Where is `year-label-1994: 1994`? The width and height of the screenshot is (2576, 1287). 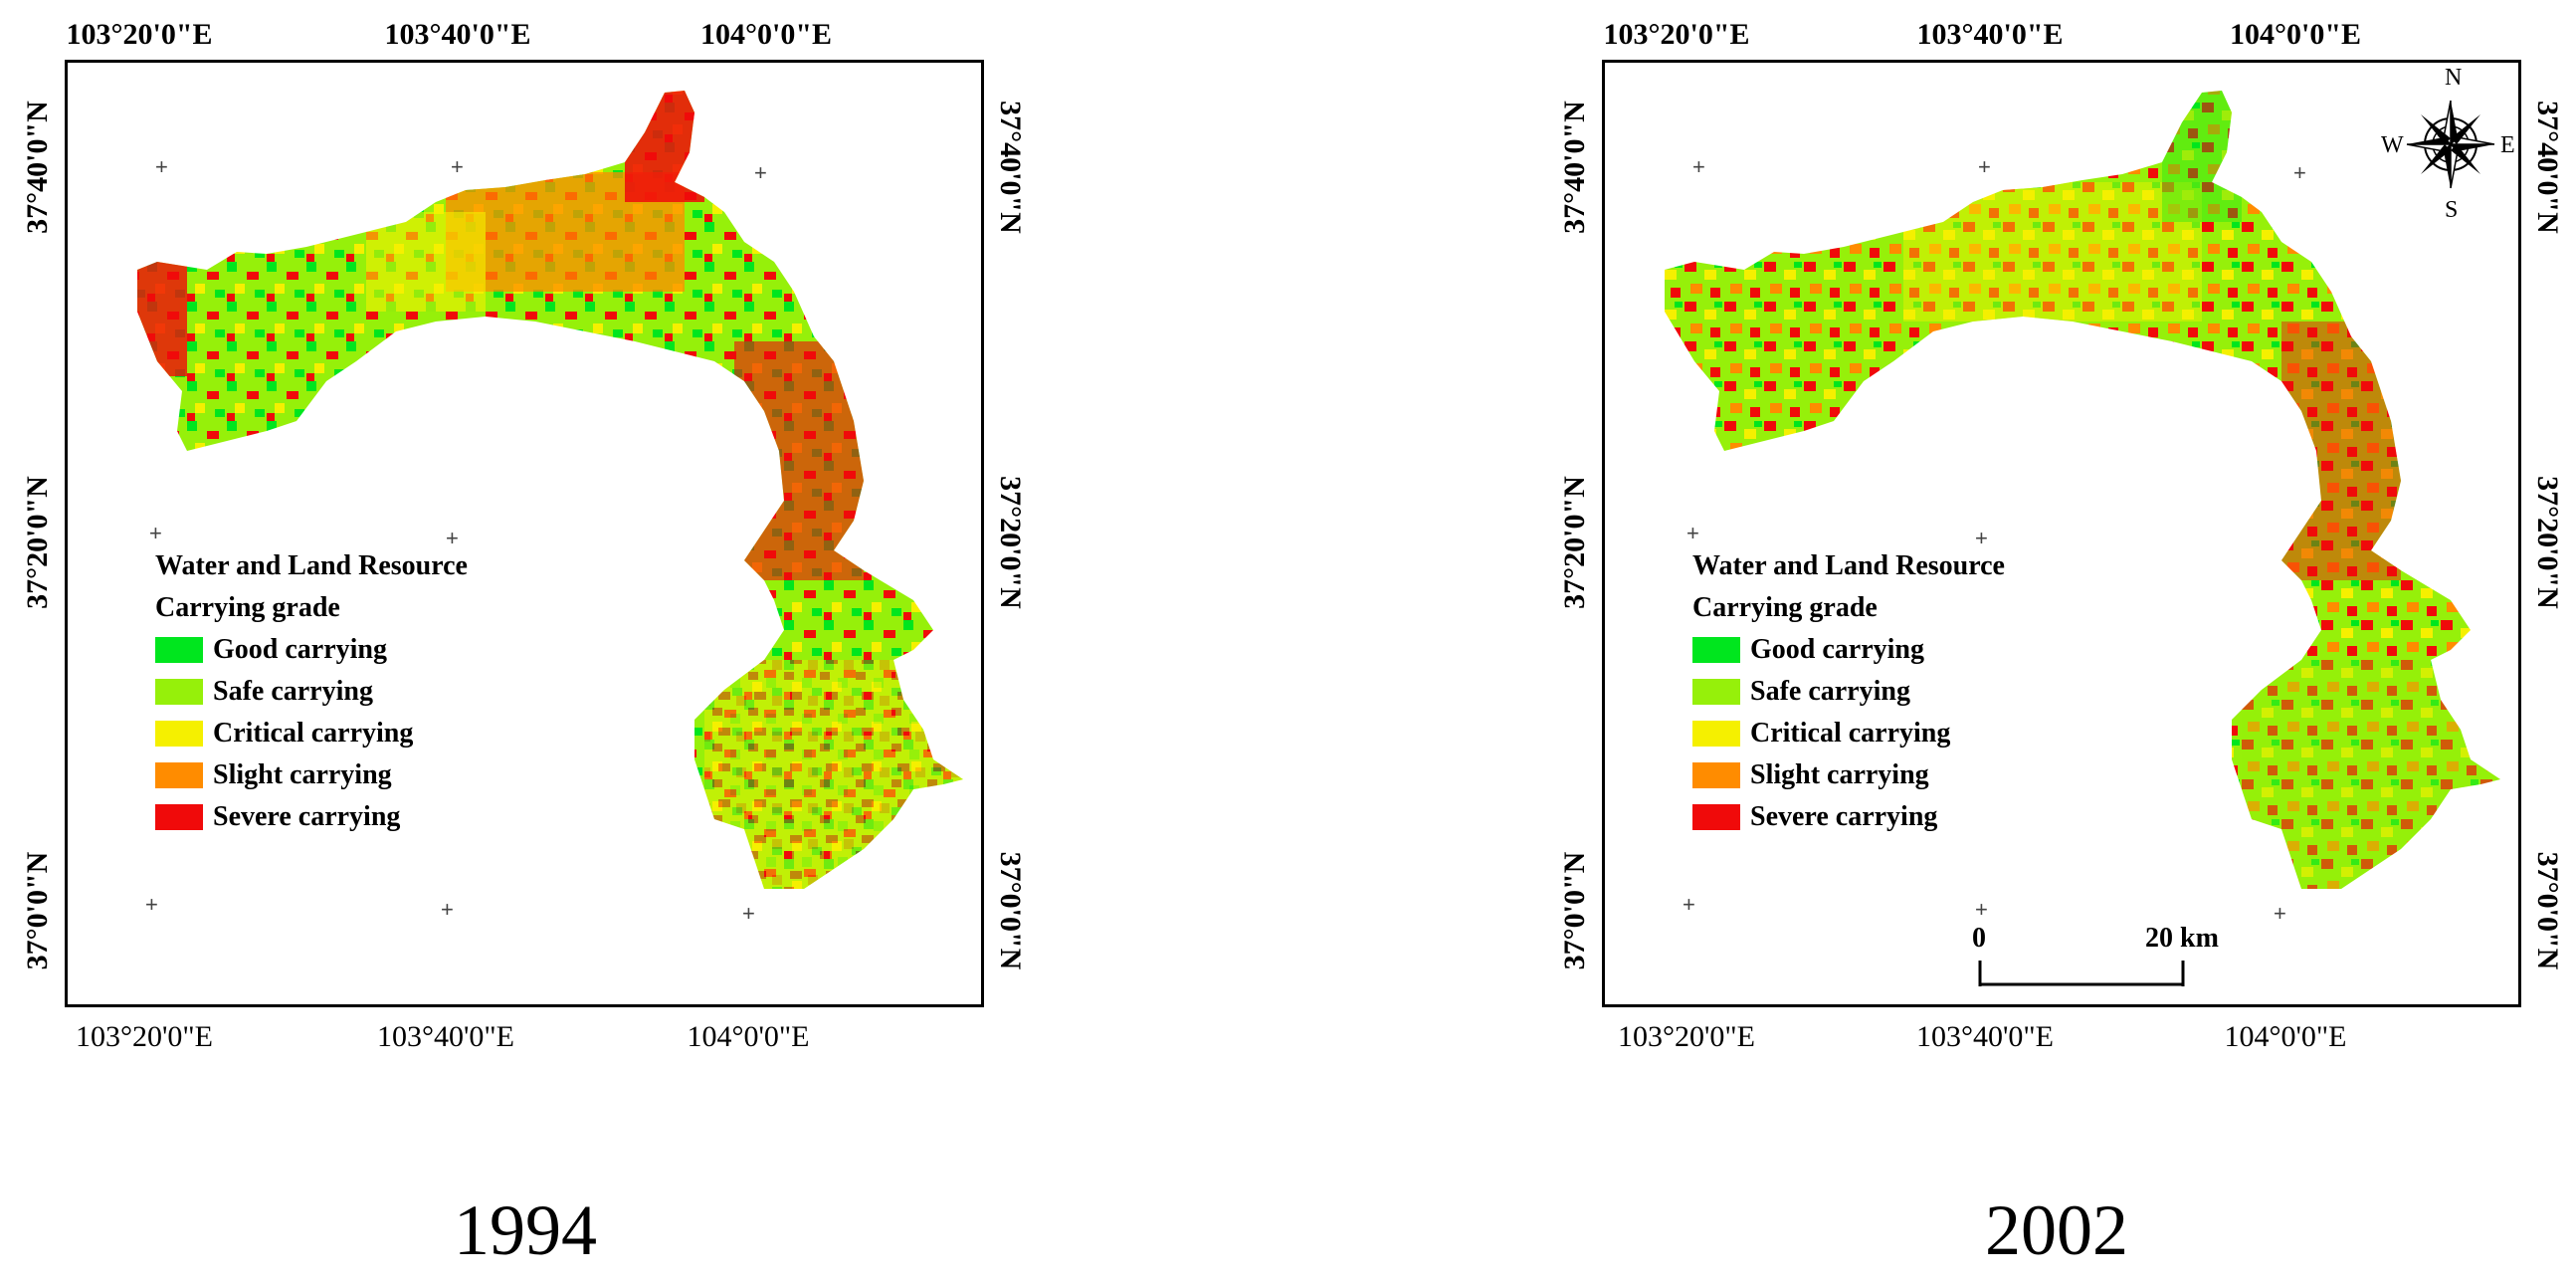 year-label-1994: 1994 is located at coordinates (525, 1230).